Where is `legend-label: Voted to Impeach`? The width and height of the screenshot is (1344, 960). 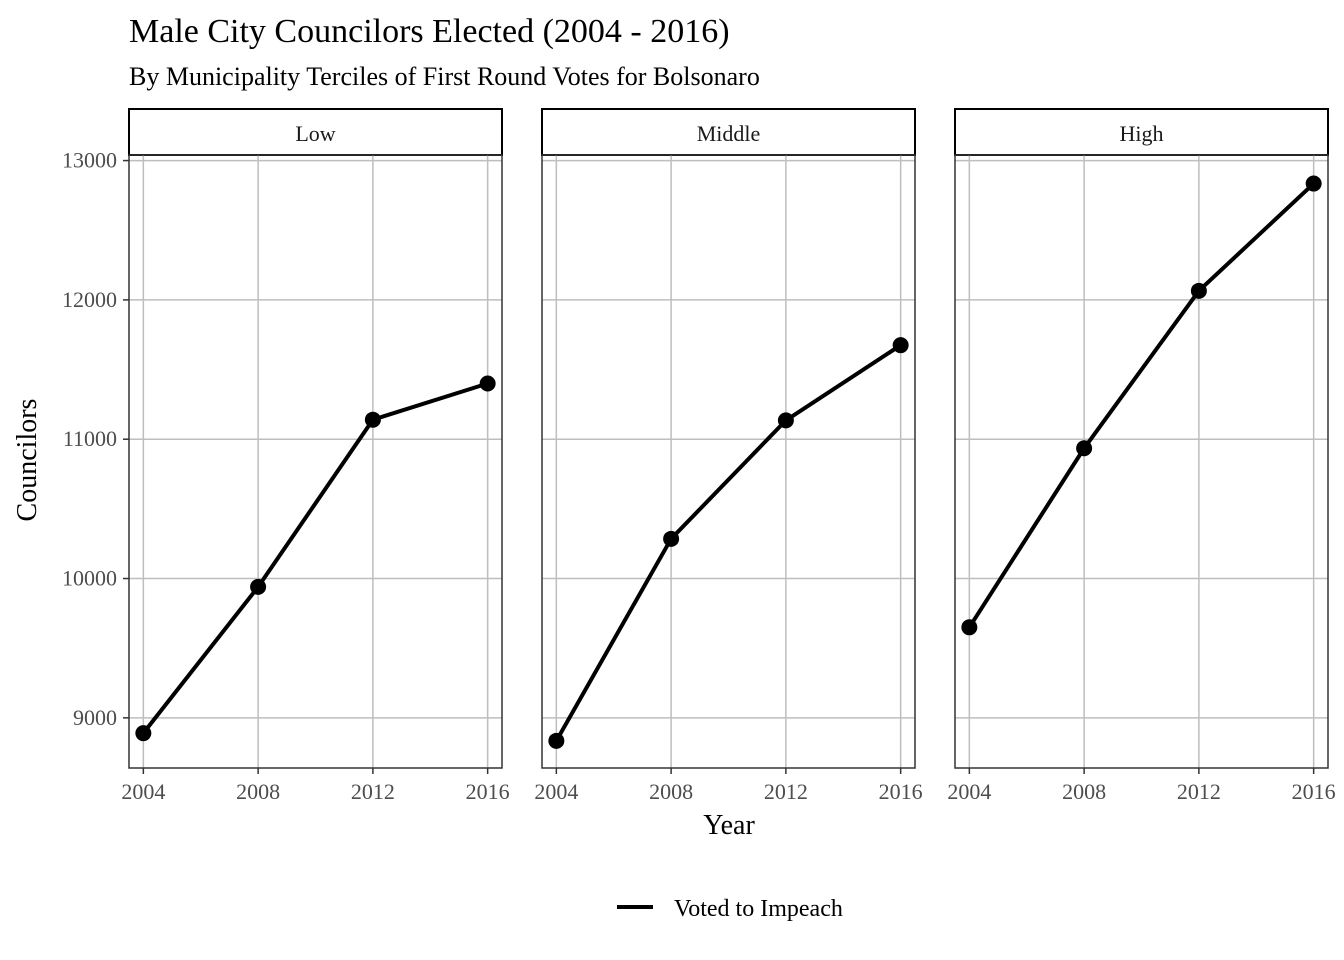 legend-label: Voted to Impeach is located at coordinates (758, 909).